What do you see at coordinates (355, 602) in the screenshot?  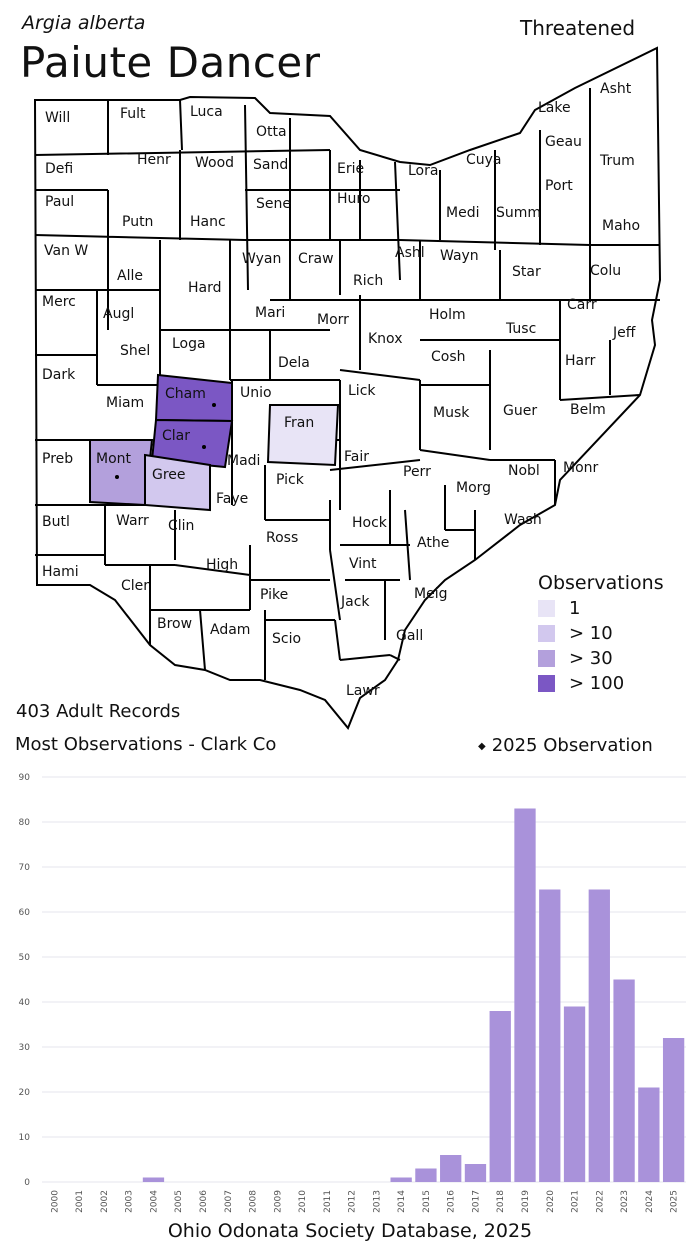 I see `county-label-jack: Jack` at bounding box center [355, 602].